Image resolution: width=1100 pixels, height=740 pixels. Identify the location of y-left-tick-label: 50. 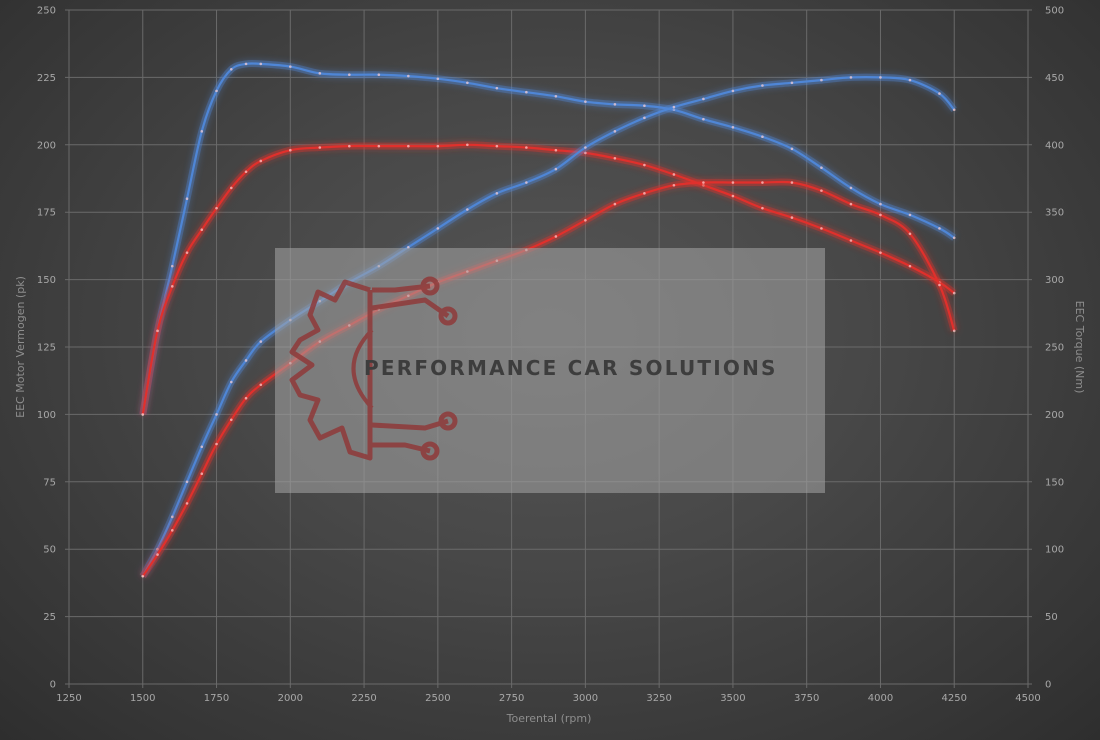
(49, 550).